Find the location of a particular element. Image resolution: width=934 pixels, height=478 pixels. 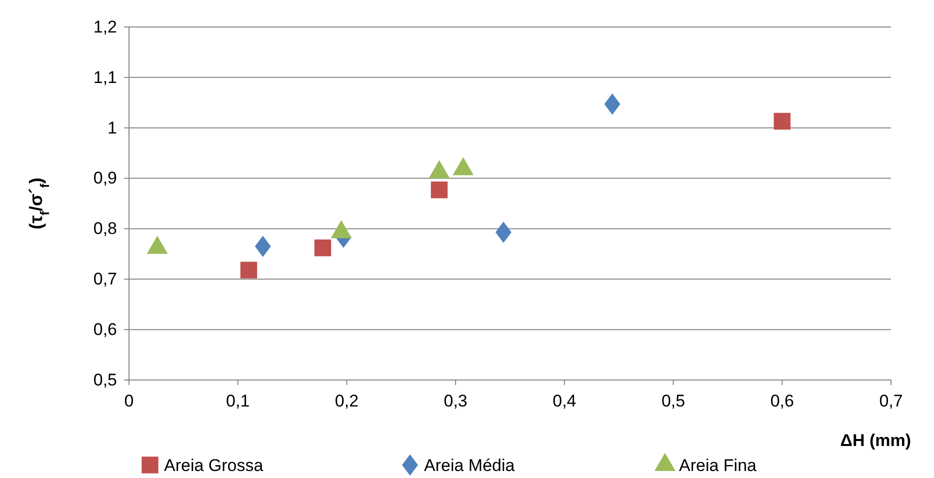

y-tick-label: 1 is located at coordinates (112, 128).